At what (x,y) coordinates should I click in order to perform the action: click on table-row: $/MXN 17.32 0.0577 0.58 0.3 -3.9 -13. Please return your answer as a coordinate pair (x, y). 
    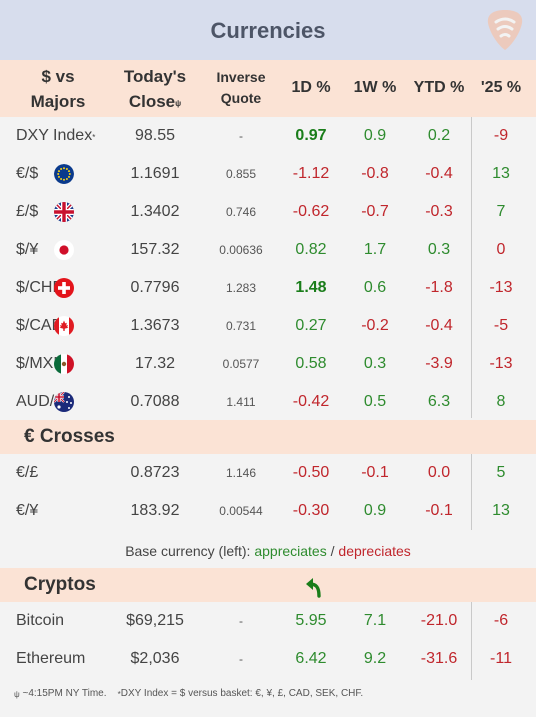
    Looking at the image, I should click on (268, 364).